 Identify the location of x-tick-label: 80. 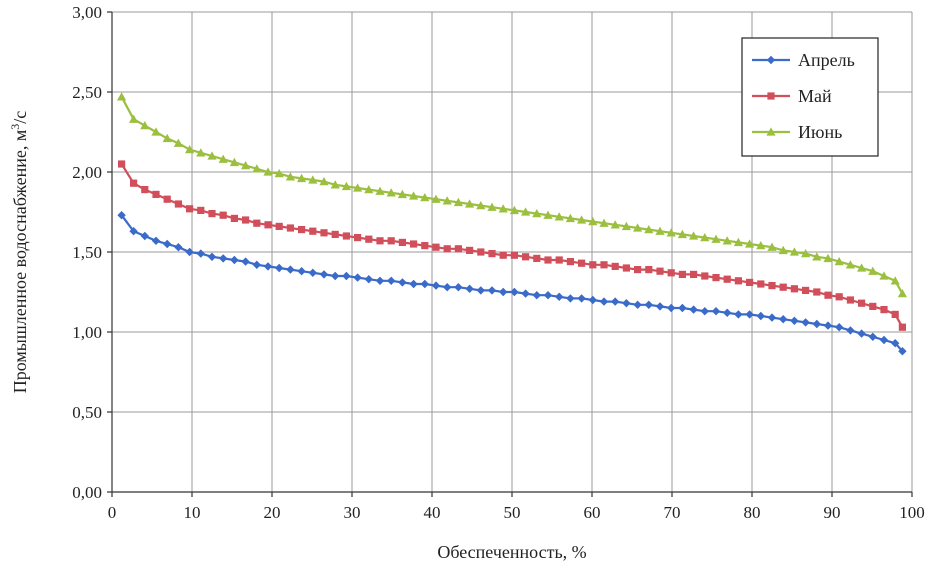
(752, 512).